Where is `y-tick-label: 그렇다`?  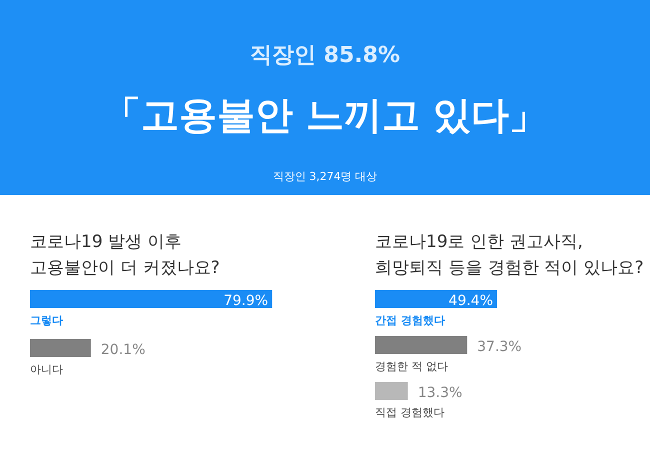 y-tick-label: 그렇다 is located at coordinates (46, 320).